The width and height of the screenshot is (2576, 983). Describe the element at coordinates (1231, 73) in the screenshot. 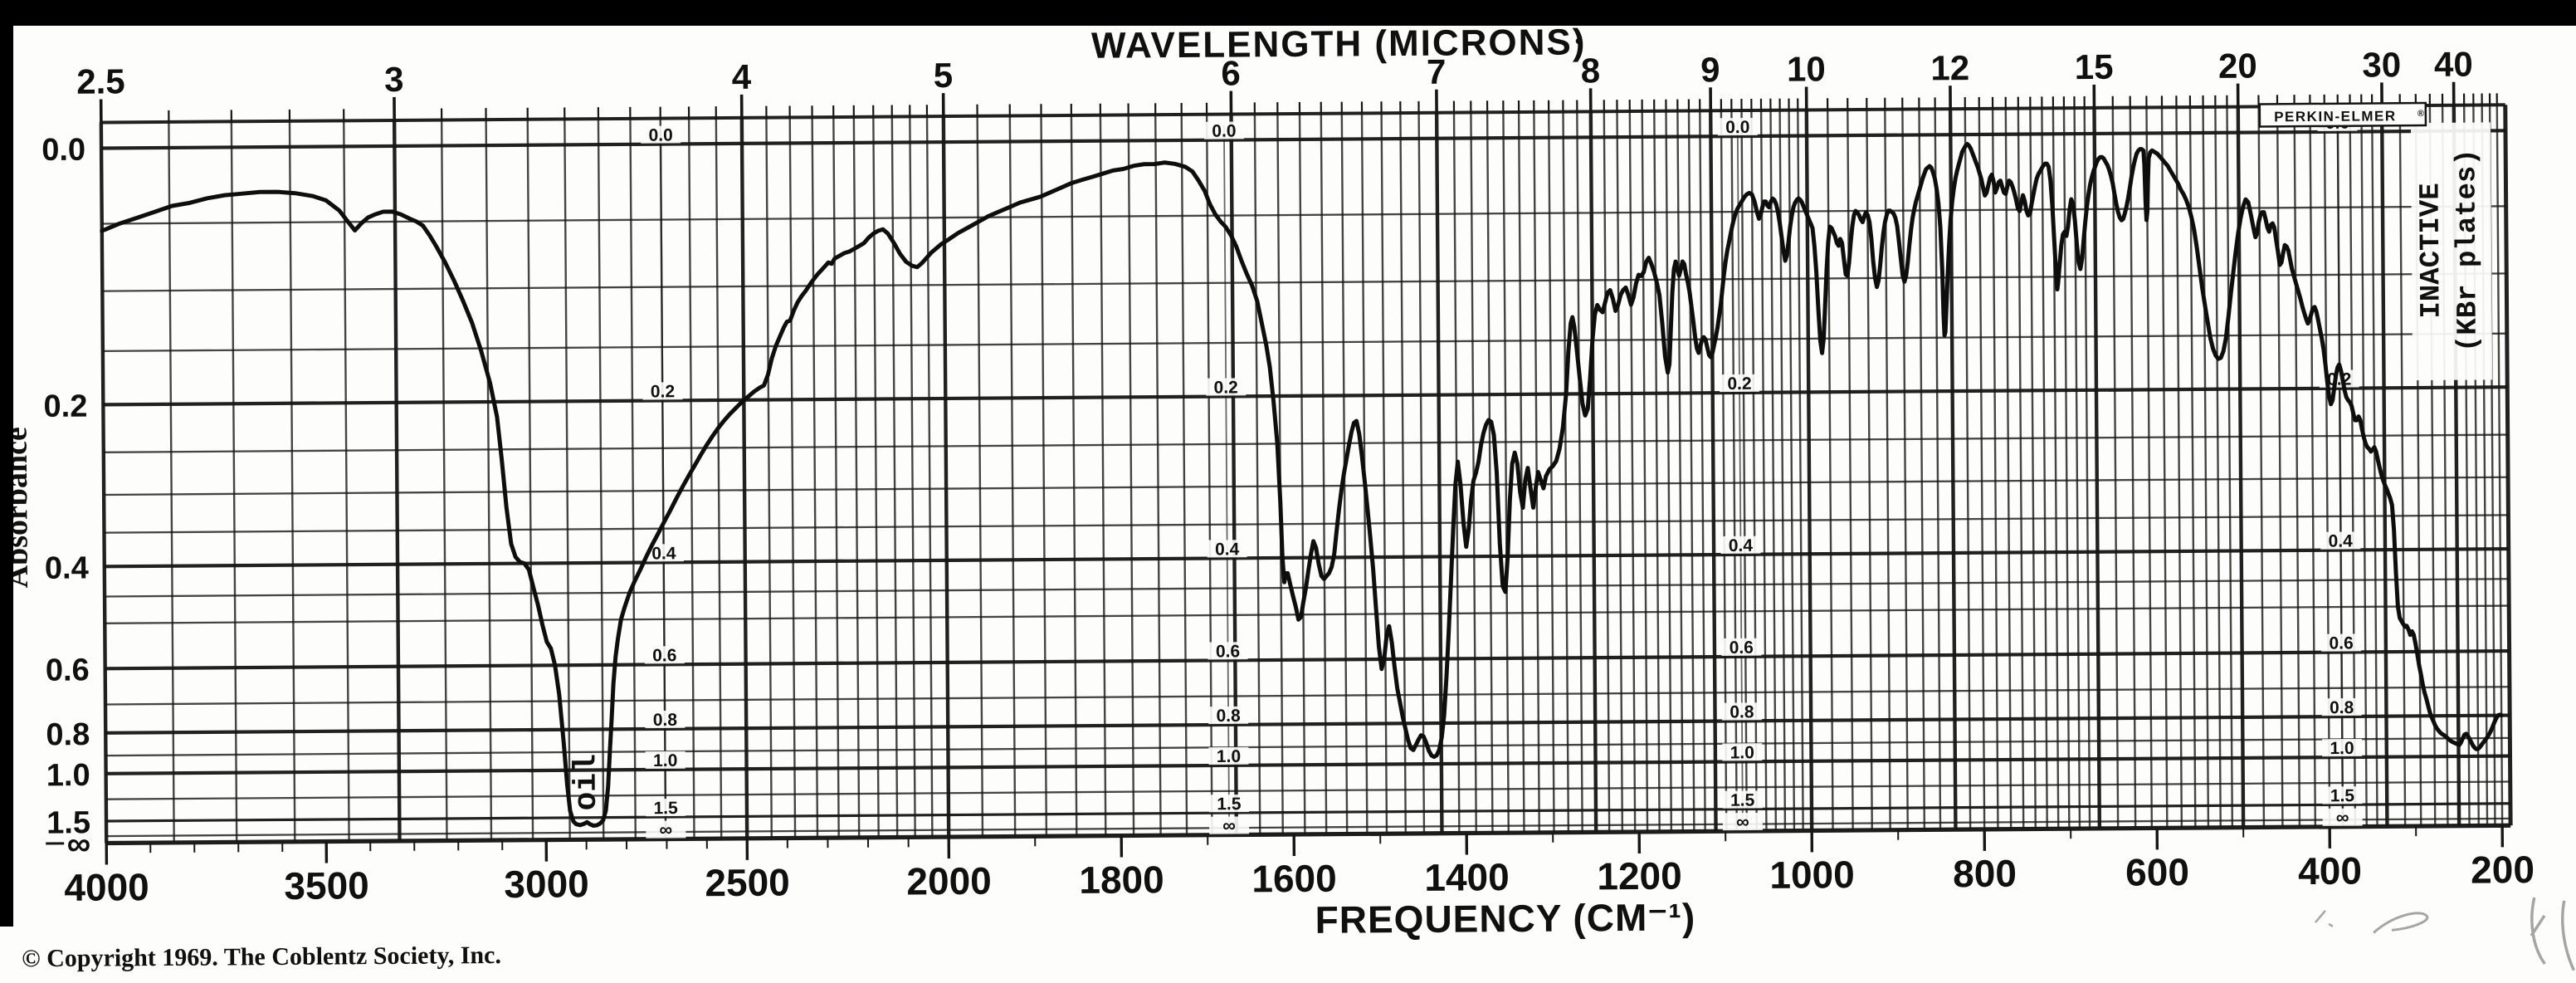

I see `wavelength-tick-label: 6` at that location.